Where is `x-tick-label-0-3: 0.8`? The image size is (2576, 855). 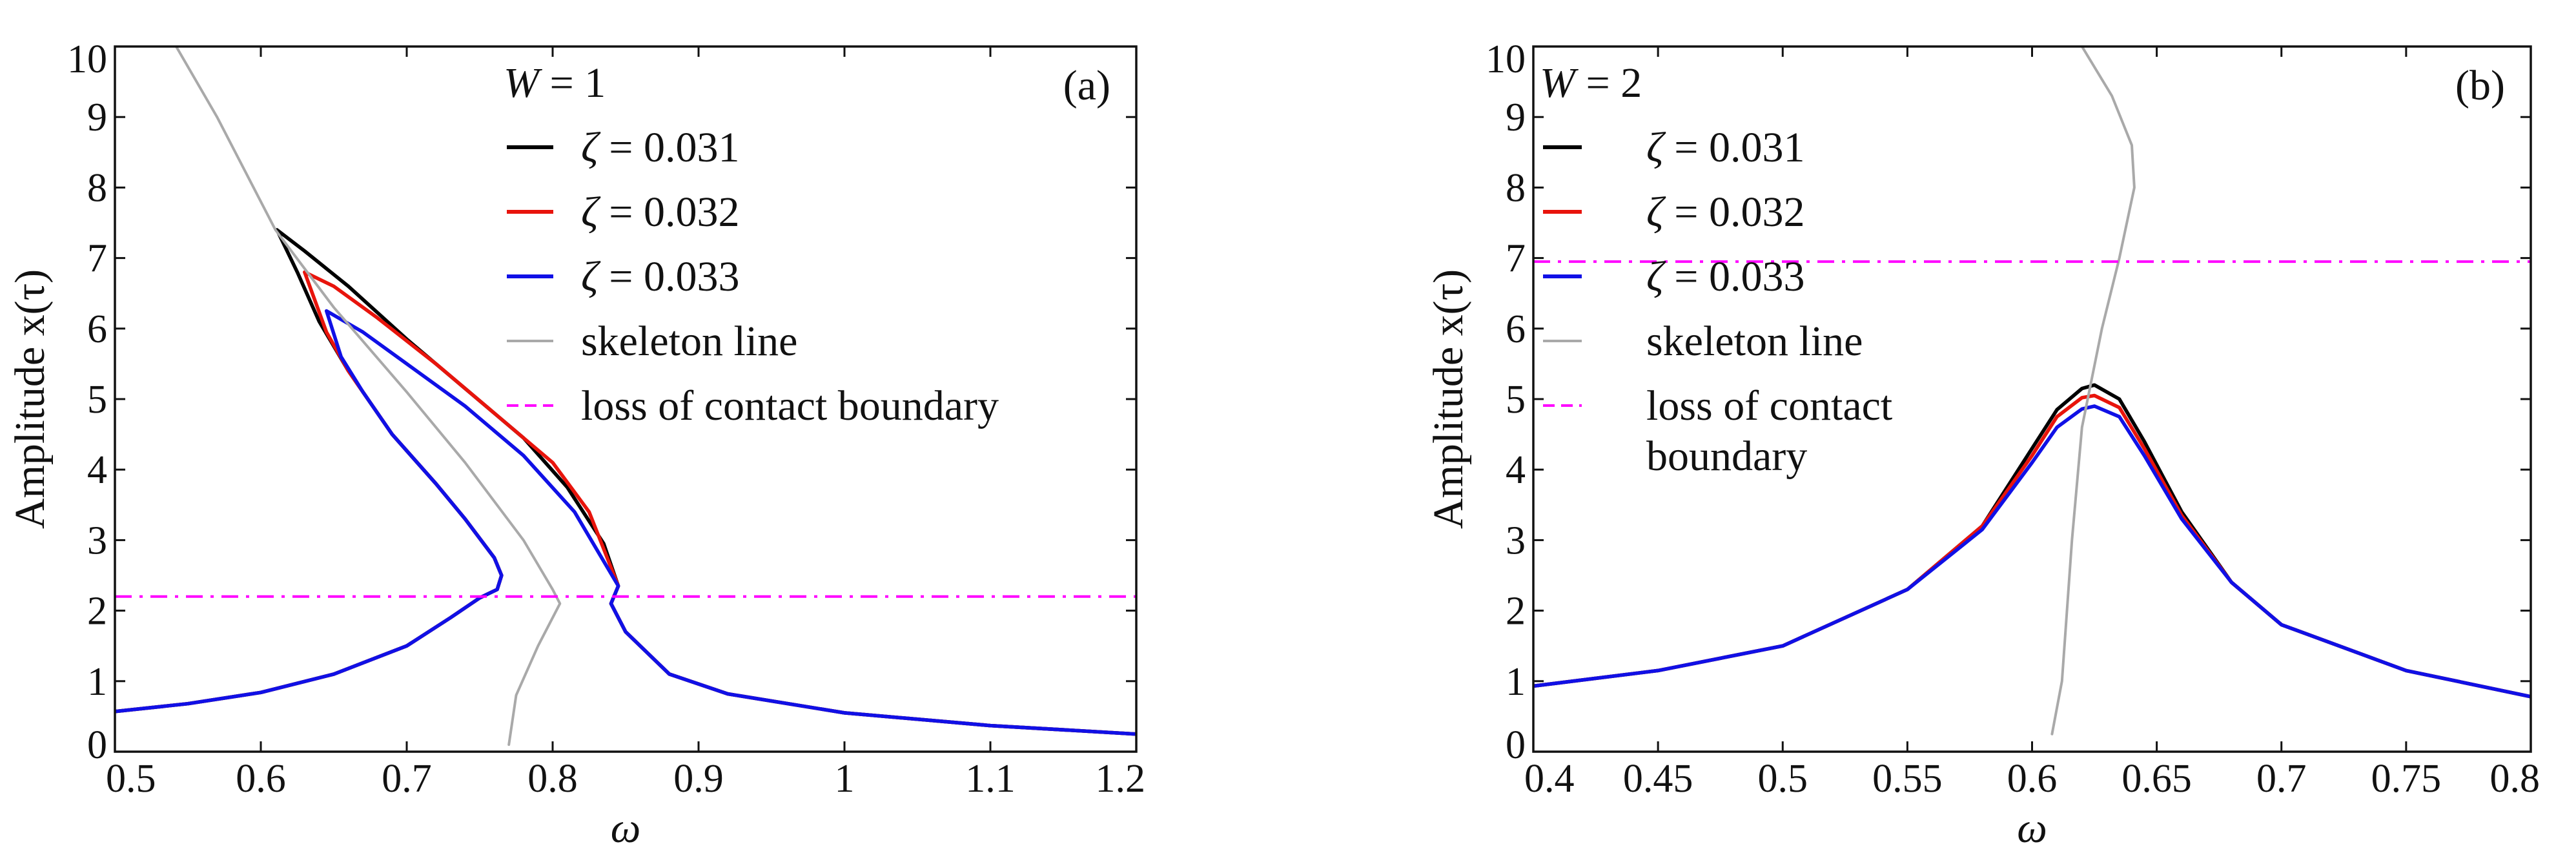
x-tick-label-0-3: 0.8 is located at coordinates (553, 779).